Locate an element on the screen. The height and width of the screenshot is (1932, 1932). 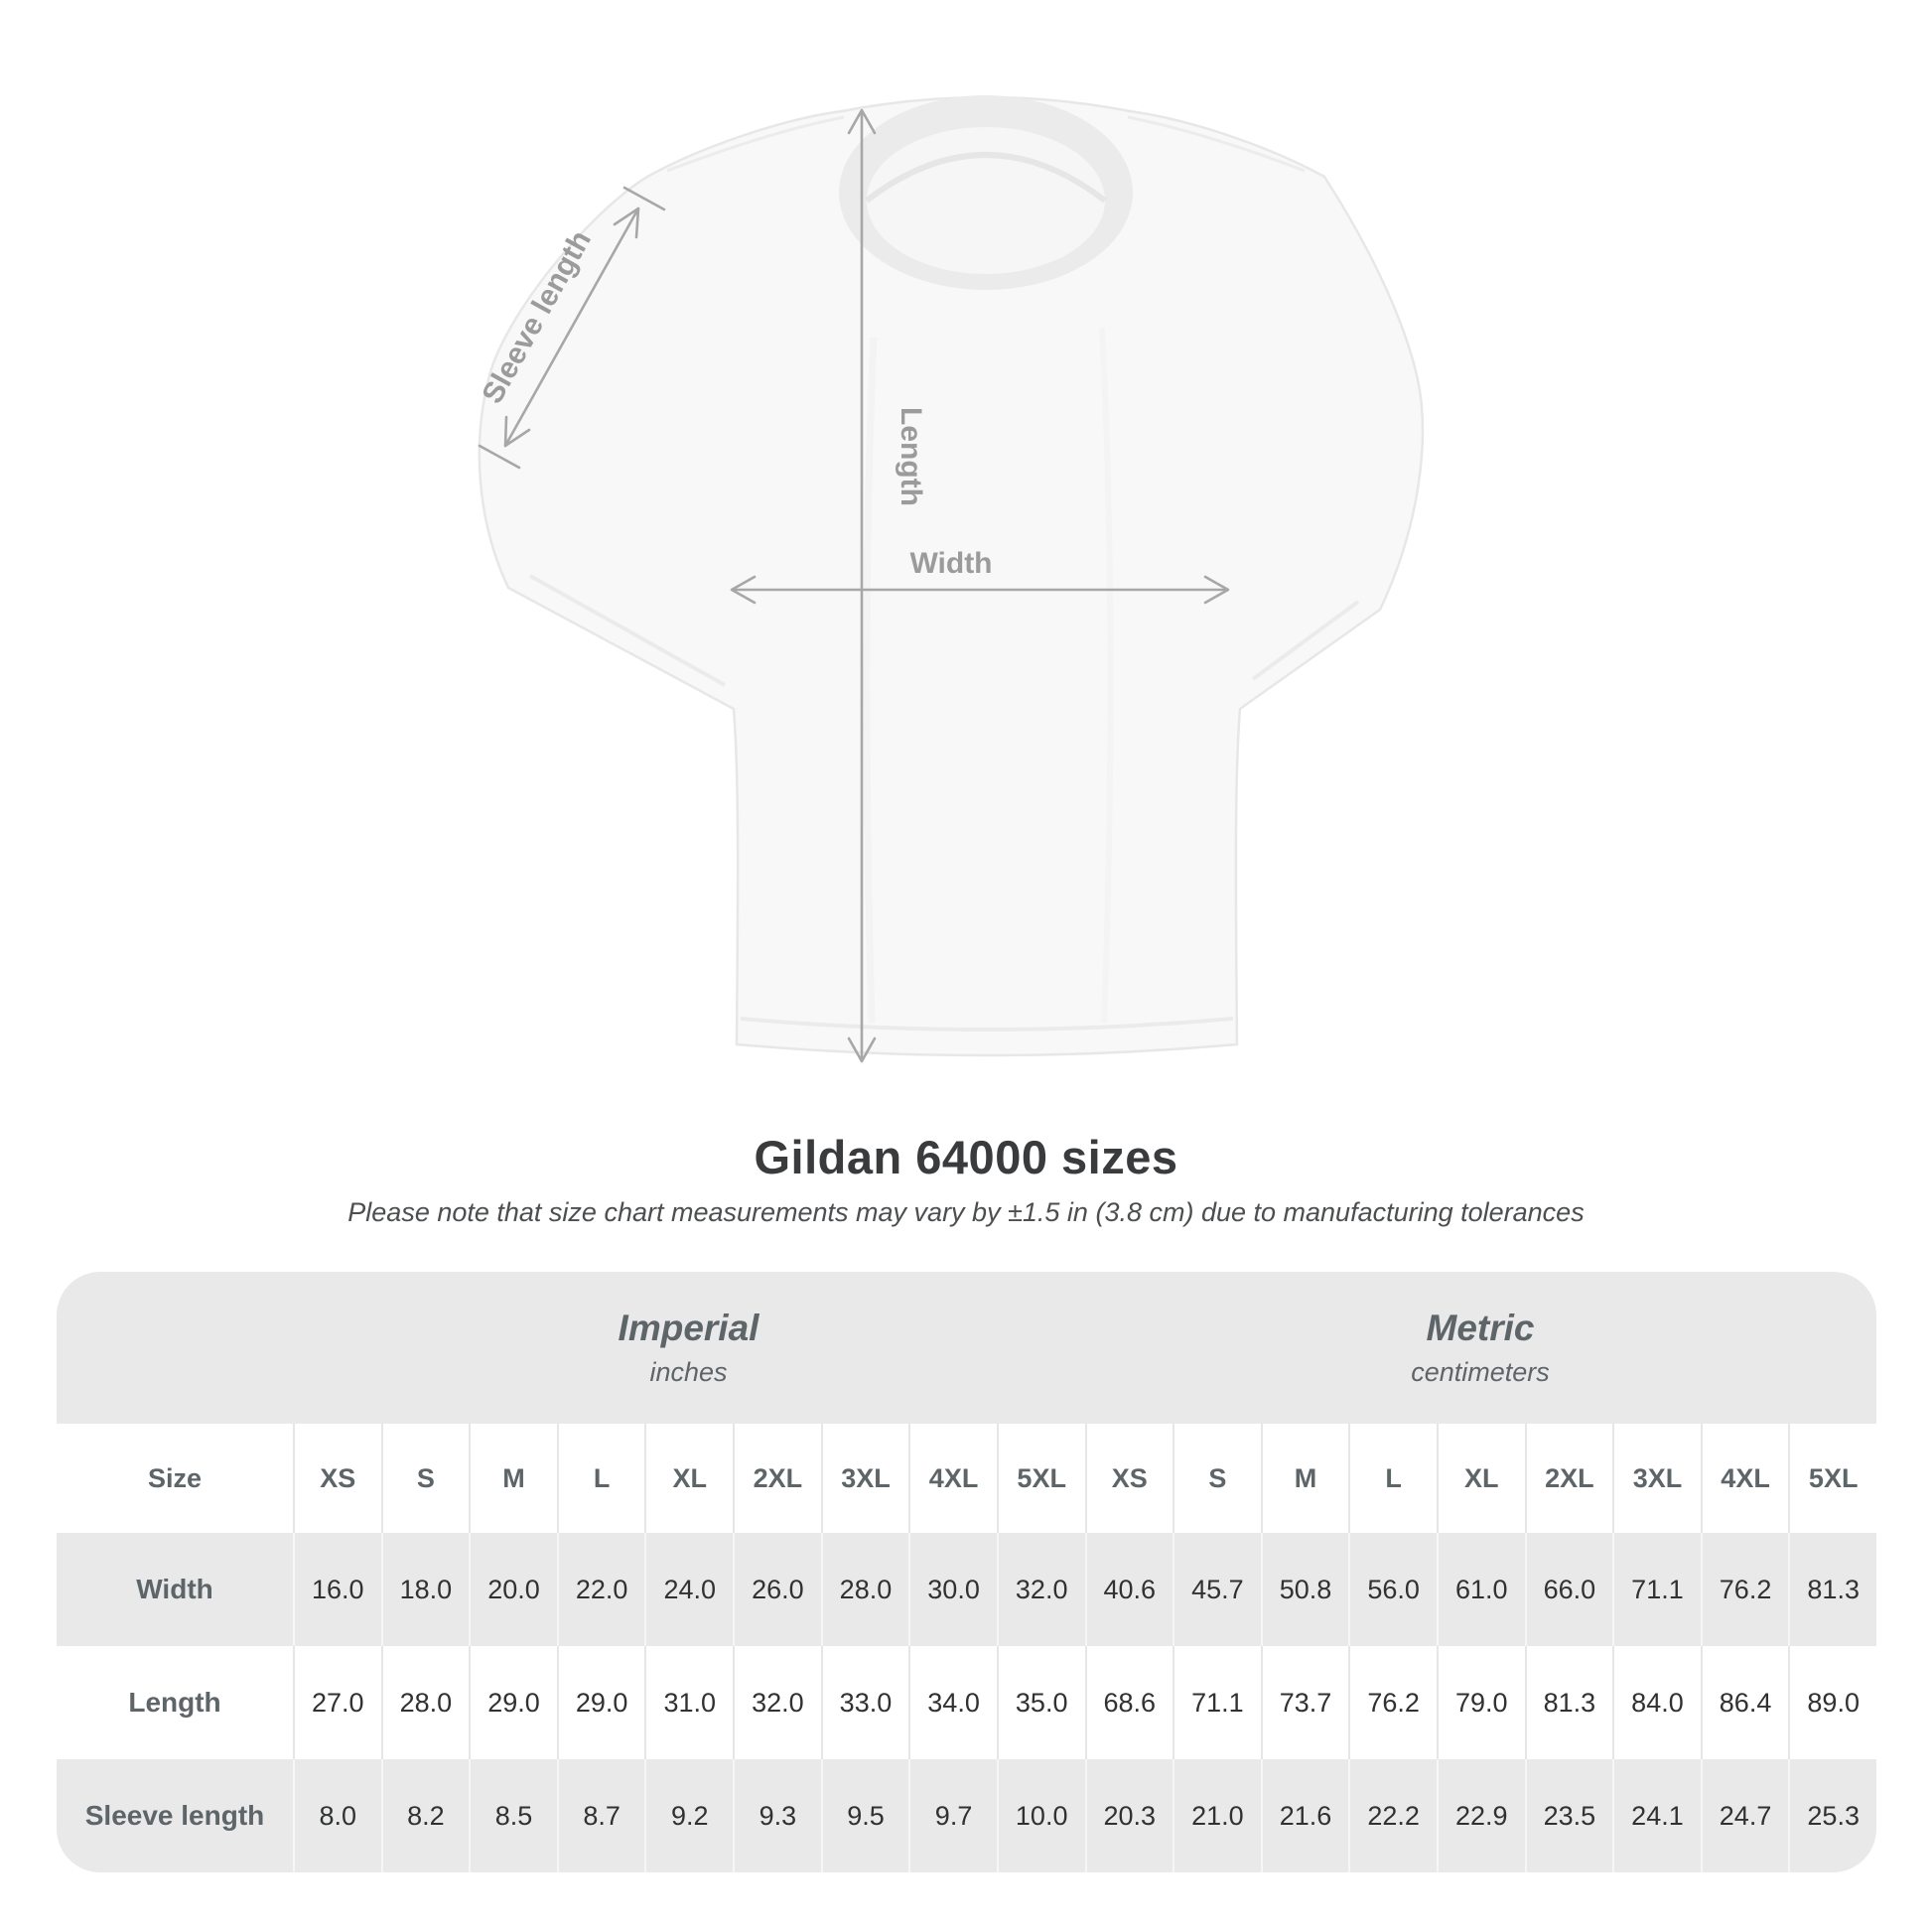
size-header-imperial-2xl: 2XL is located at coordinates (777, 1478).